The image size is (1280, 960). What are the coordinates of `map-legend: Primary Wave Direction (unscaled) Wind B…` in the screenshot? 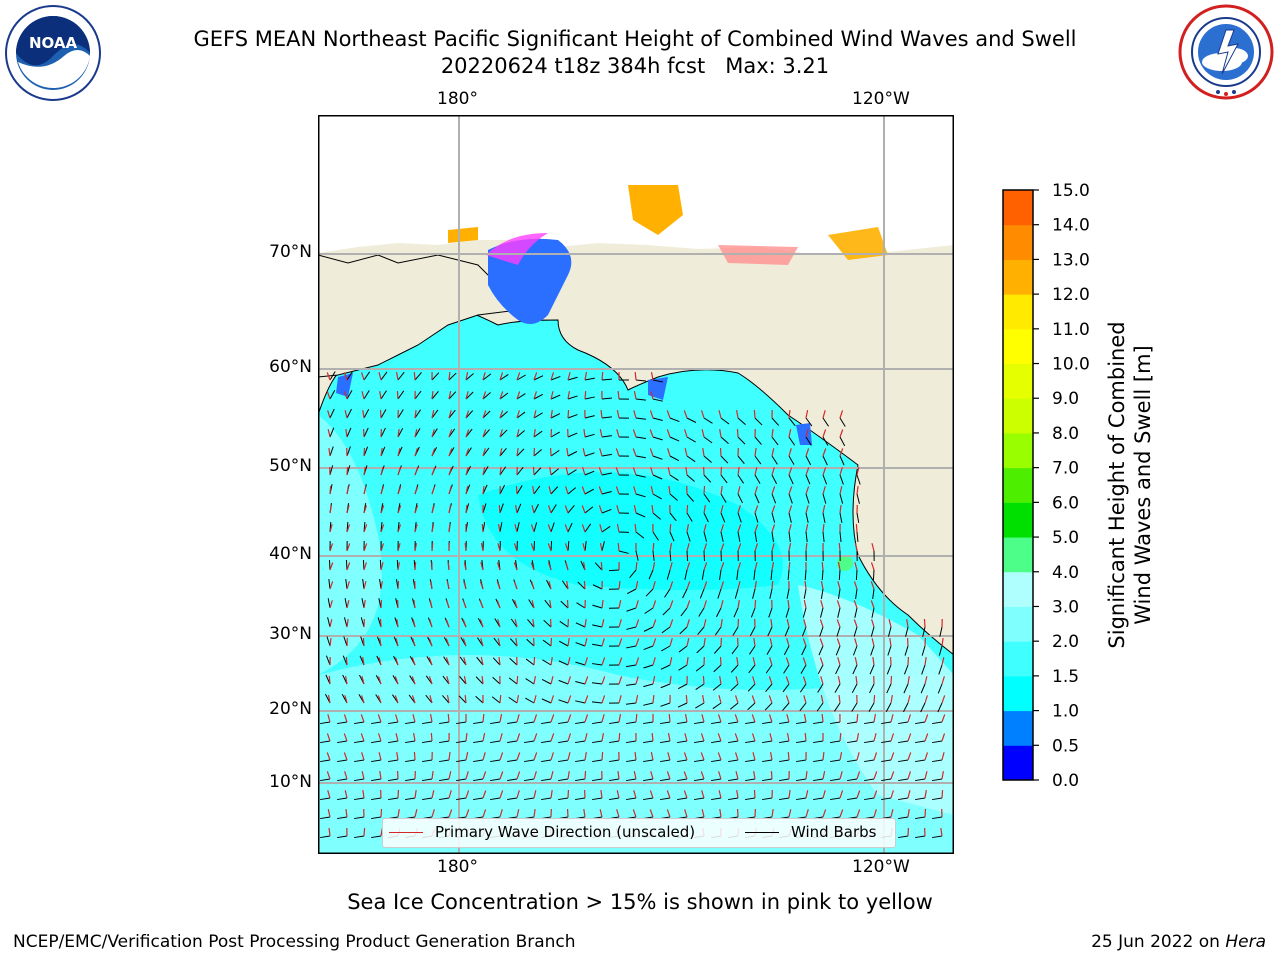 It's located at (639, 833).